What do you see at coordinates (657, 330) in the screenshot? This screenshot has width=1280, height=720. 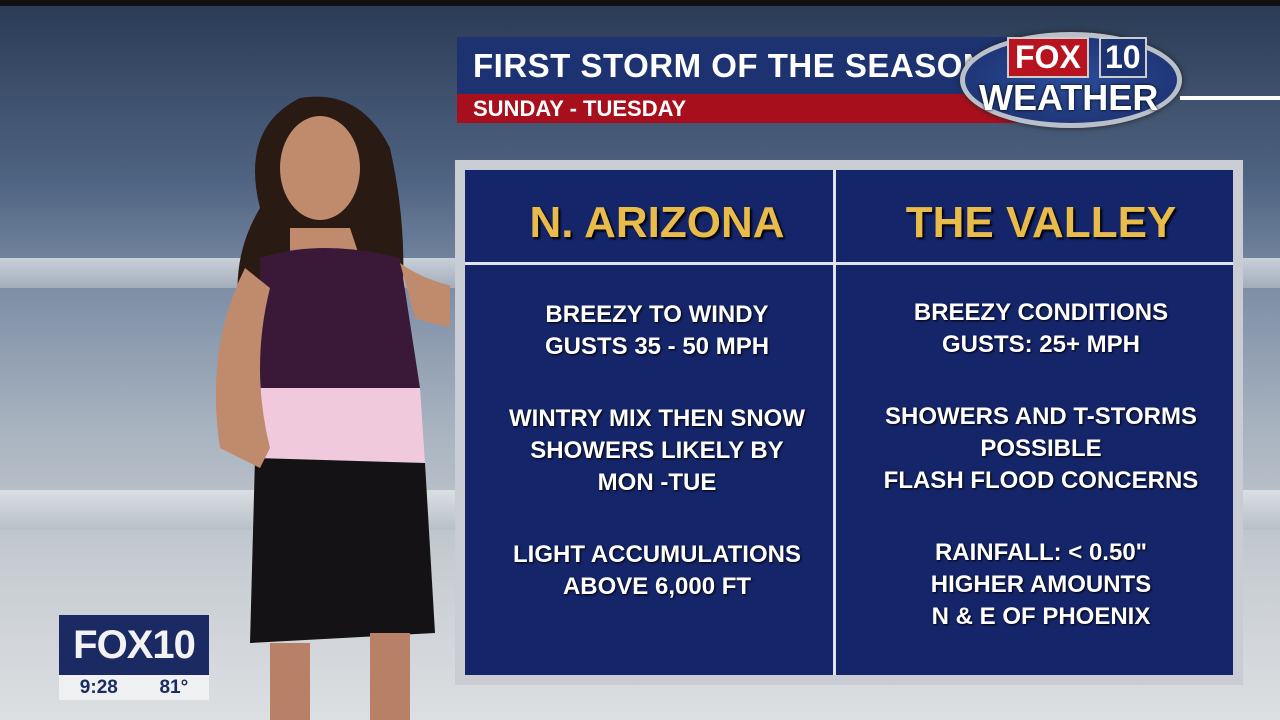 I see `forecast-item: BREEZY TO WINDY GUSTS 35 - 50 MPH` at bounding box center [657, 330].